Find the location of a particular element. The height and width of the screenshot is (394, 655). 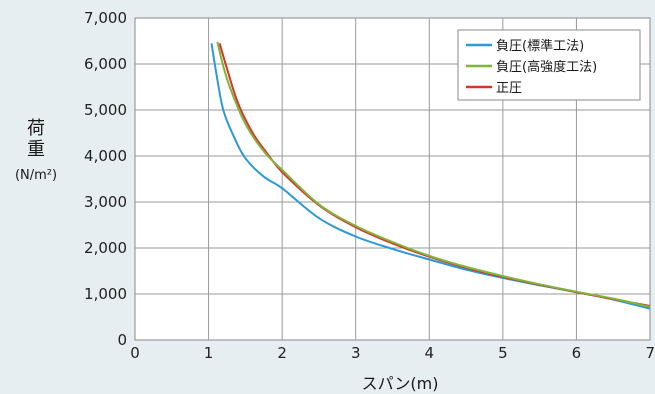

x-tick-label: 4 is located at coordinates (430, 353).